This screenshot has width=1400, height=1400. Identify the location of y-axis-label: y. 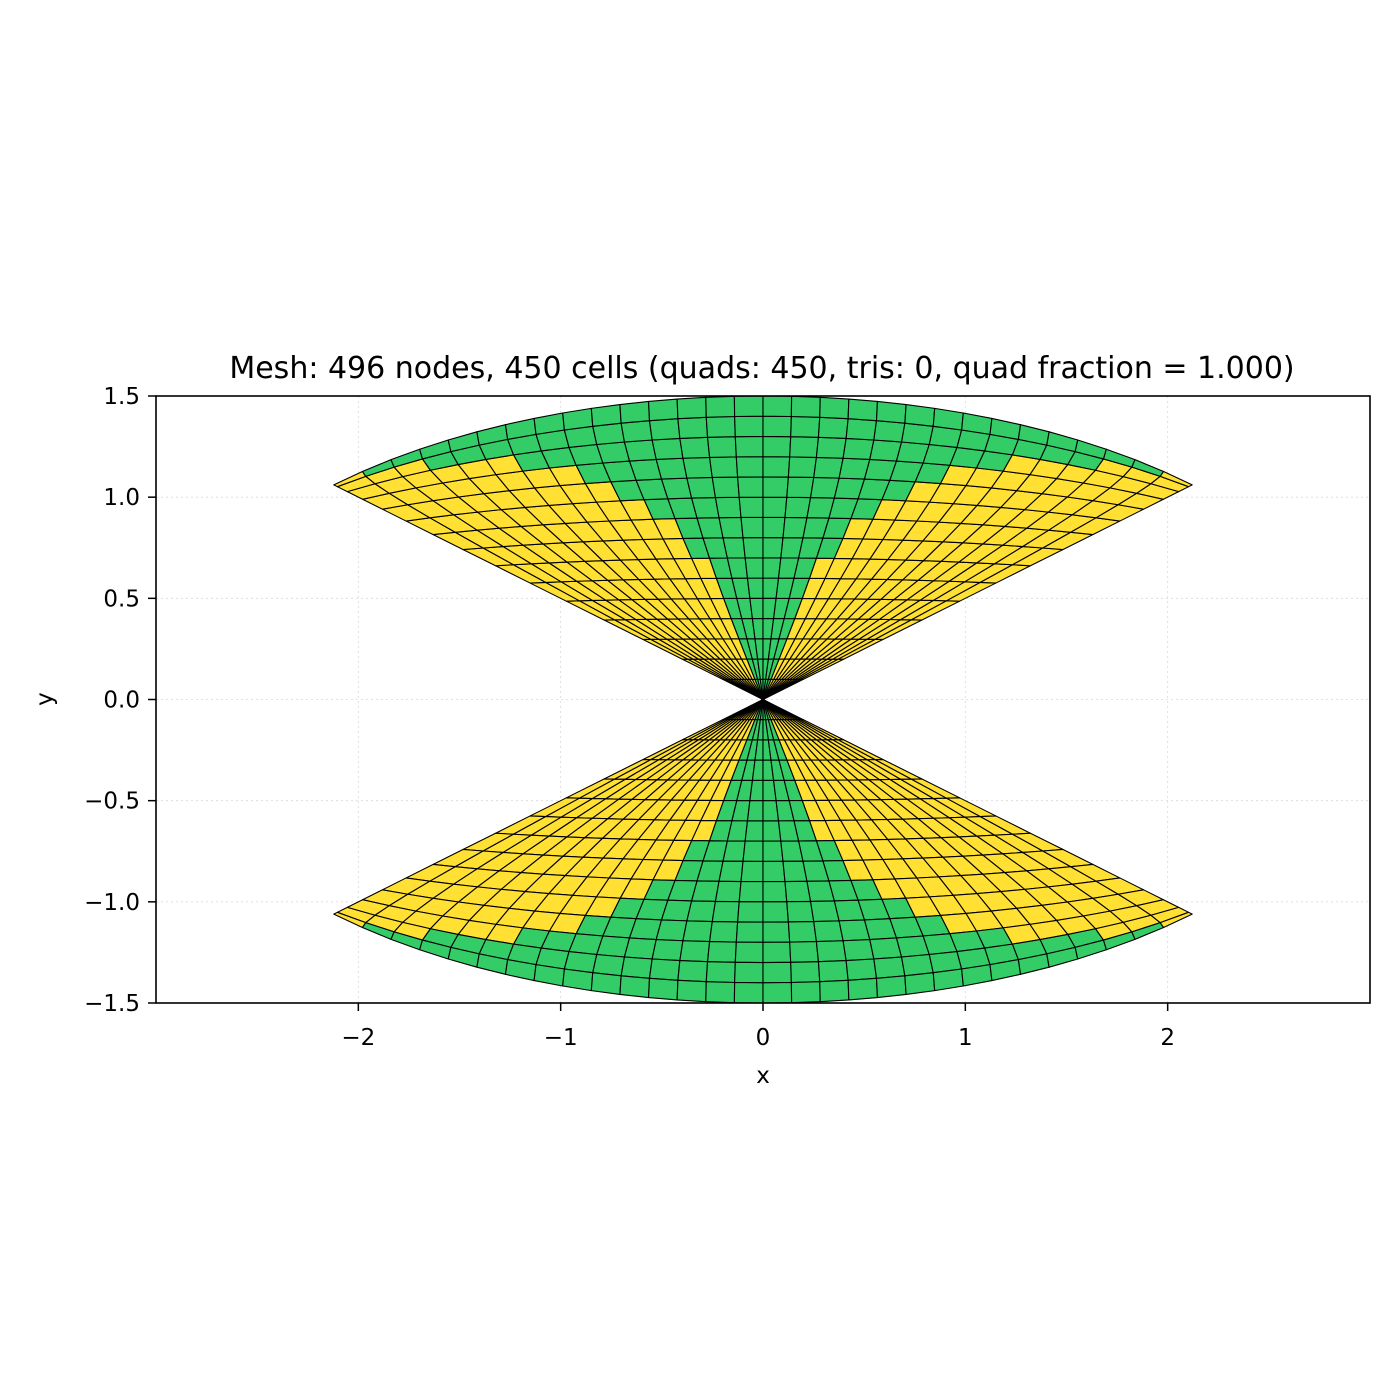
(45, 699).